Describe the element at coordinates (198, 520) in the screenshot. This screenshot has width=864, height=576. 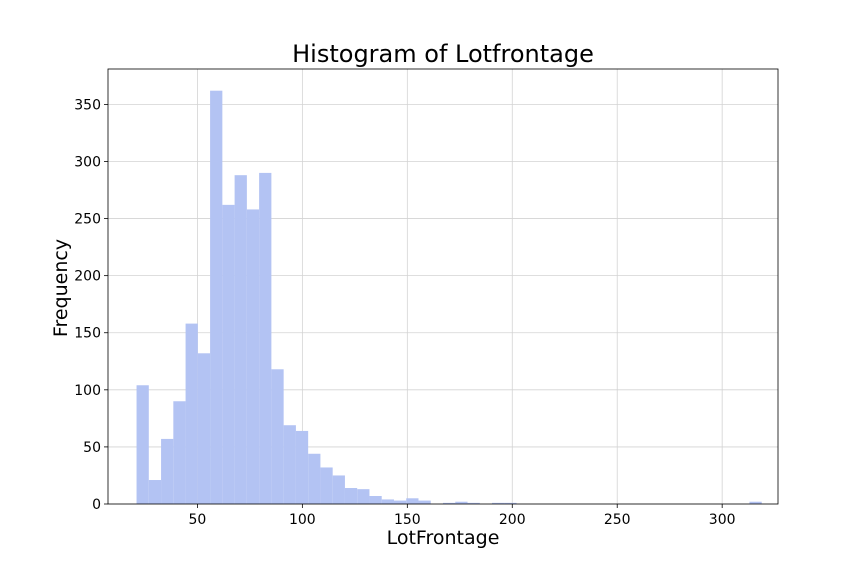
I see `x-tick-label: 50` at that location.